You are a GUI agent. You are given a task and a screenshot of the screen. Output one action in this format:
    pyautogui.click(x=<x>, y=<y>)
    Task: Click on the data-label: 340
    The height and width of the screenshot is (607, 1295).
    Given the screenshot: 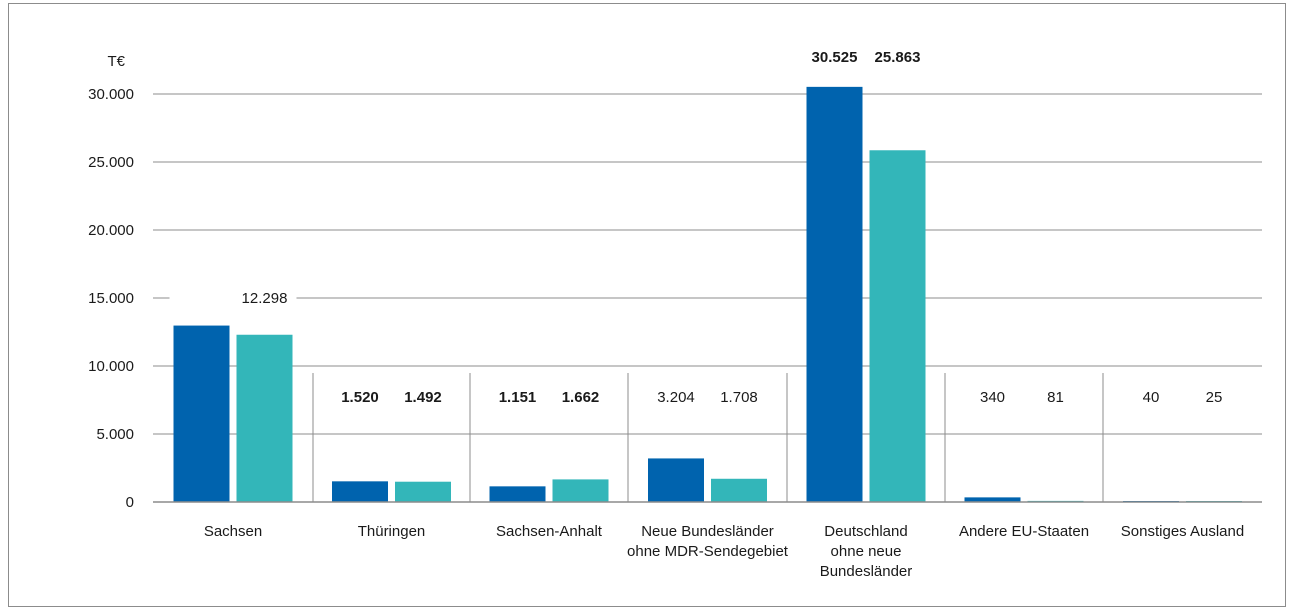 What is the action you would take?
    pyautogui.click(x=992, y=397)
    